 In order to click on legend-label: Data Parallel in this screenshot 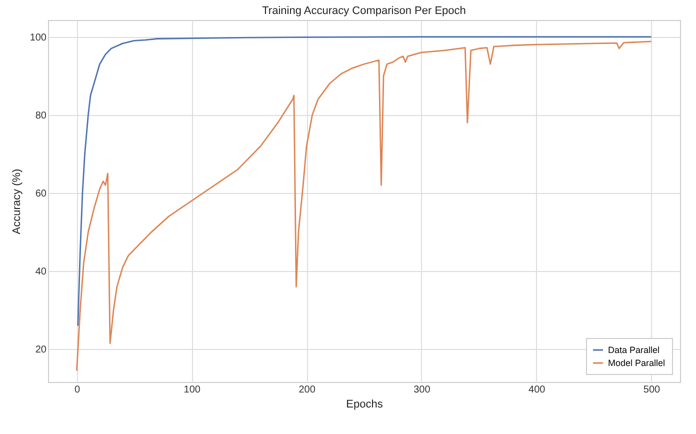, I will do `click(634, 350)`.